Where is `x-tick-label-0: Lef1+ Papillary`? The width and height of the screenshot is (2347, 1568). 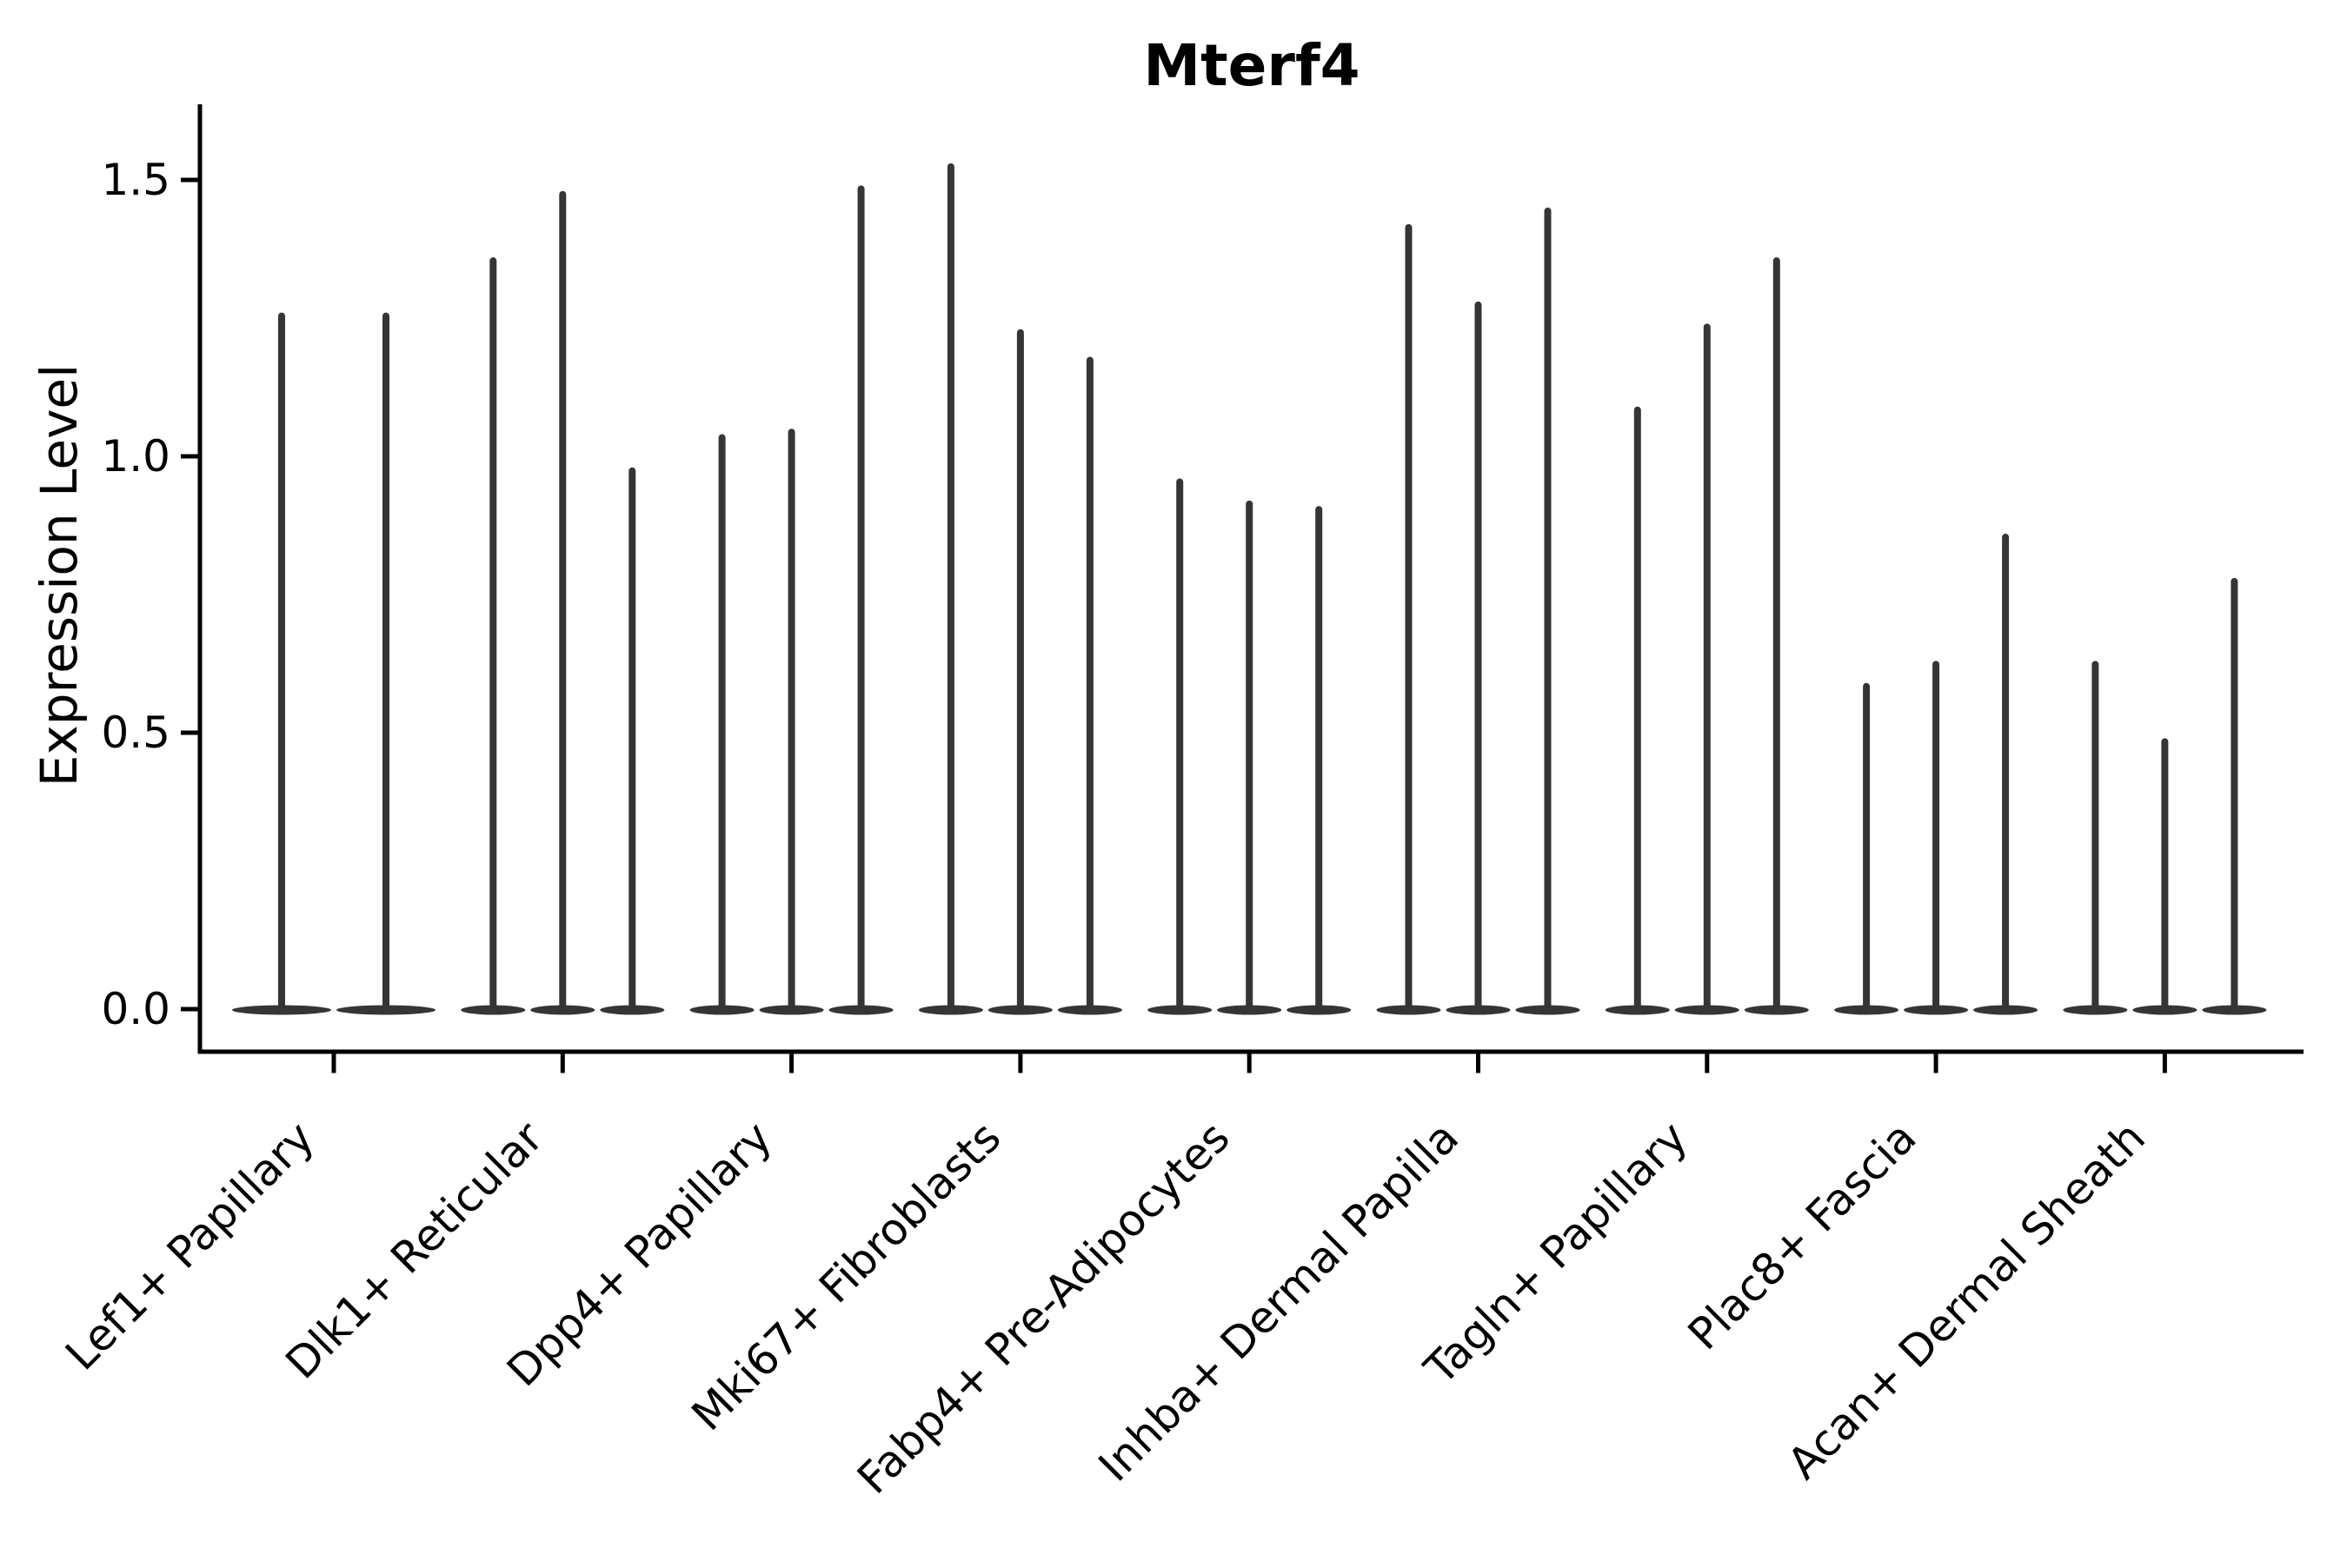
x-tick-label-0: Lef1+ Papillary is located at coordinates (190, 1245).